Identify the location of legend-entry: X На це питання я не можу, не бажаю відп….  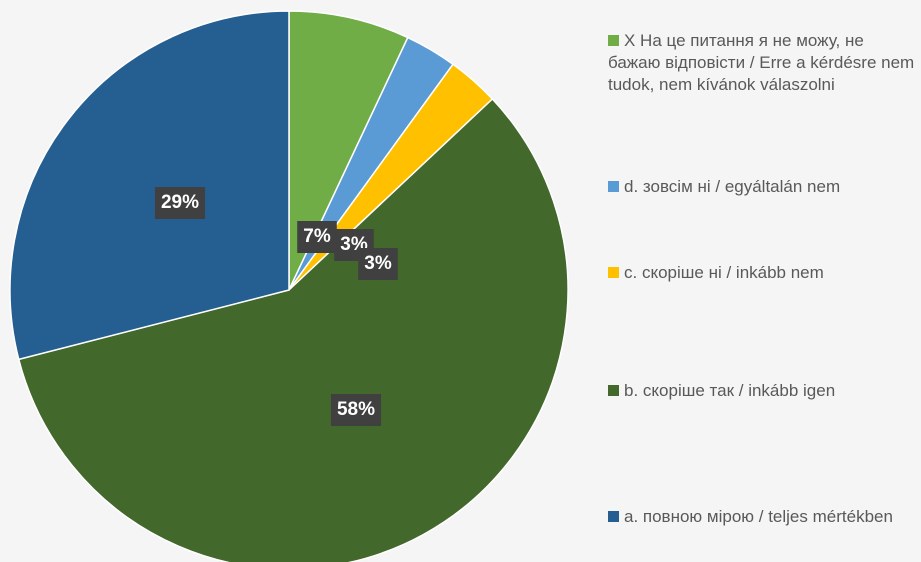
(763, 63).